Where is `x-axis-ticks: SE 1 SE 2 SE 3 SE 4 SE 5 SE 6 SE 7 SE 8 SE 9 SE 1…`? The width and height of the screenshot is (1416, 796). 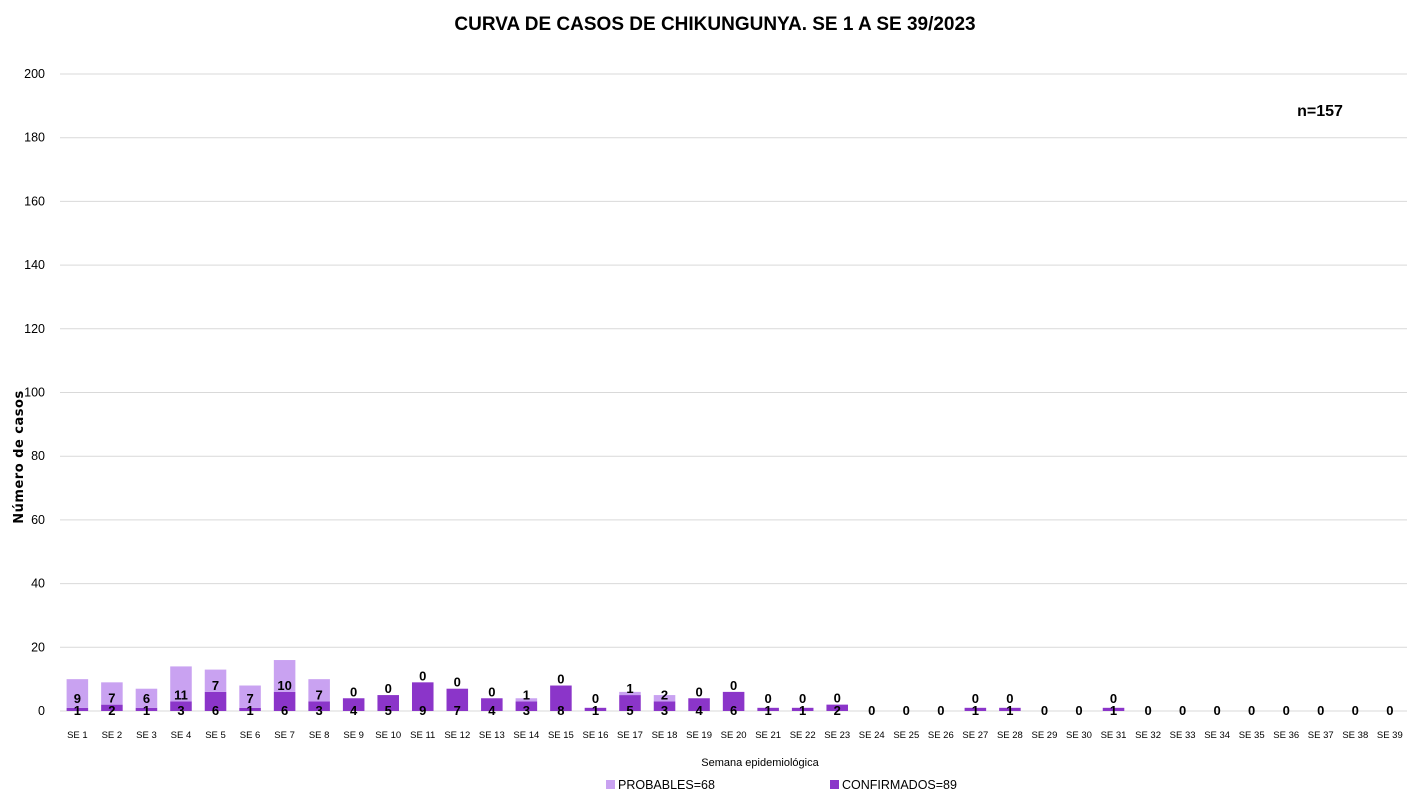 x-axis-ticks: SE 1 SE 2 SE 3 SE 4 SE 5 SE 6 SE 7 SE 8 SE 9 SE 1… is located at coordinates (735, 735).